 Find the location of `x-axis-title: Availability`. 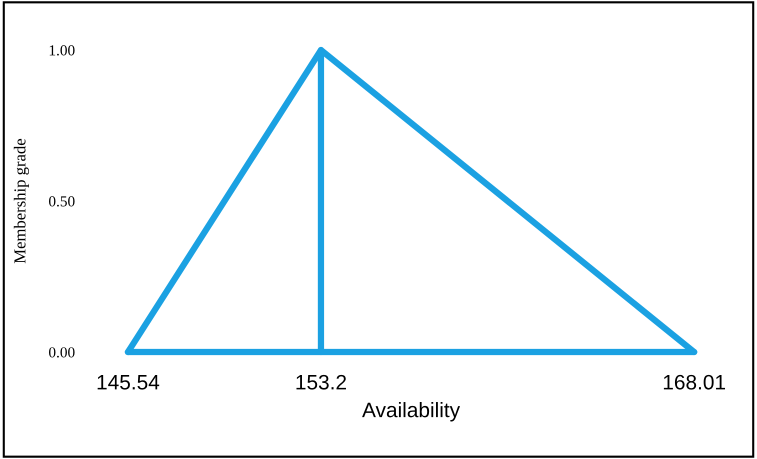

x-axis-title: Availability is located at coordinates (411, 412).